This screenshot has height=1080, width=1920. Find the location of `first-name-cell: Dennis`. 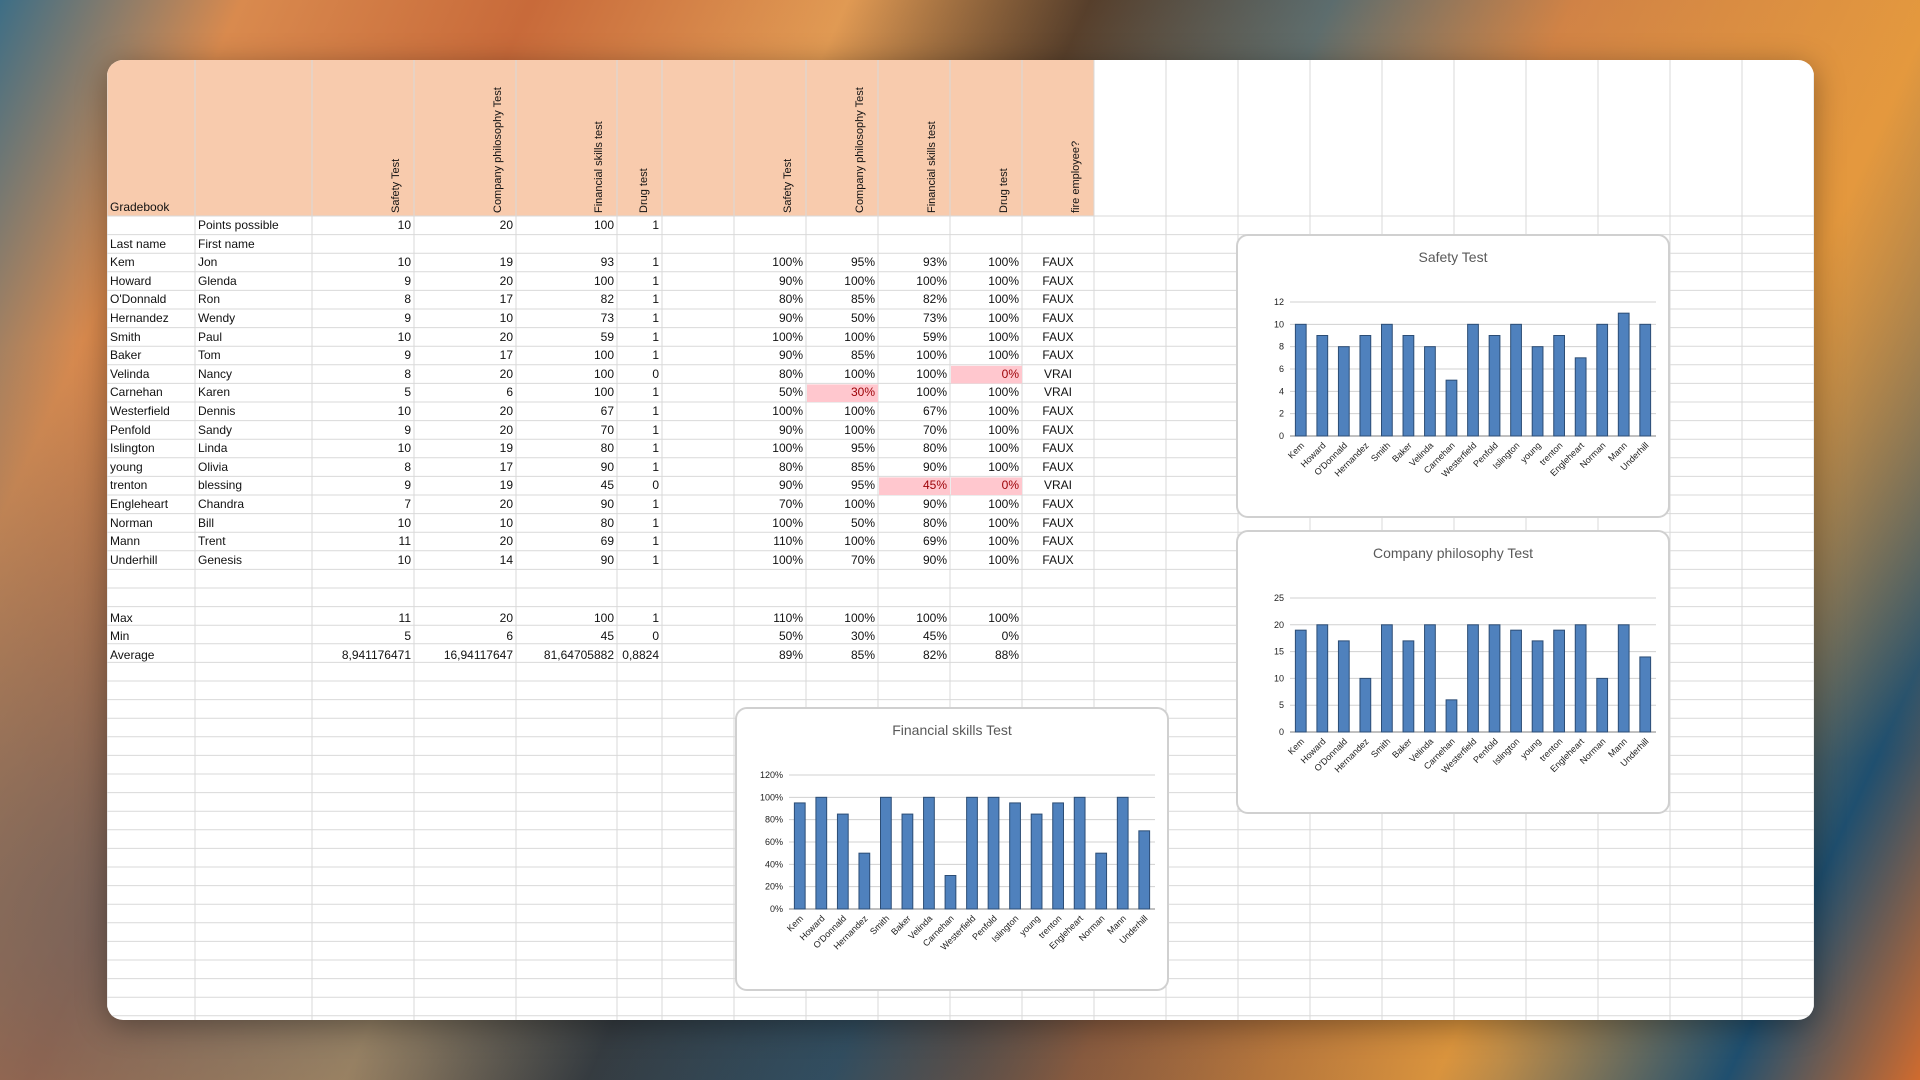

first-name-cell: Dennis is located at coordinates (217, 411).